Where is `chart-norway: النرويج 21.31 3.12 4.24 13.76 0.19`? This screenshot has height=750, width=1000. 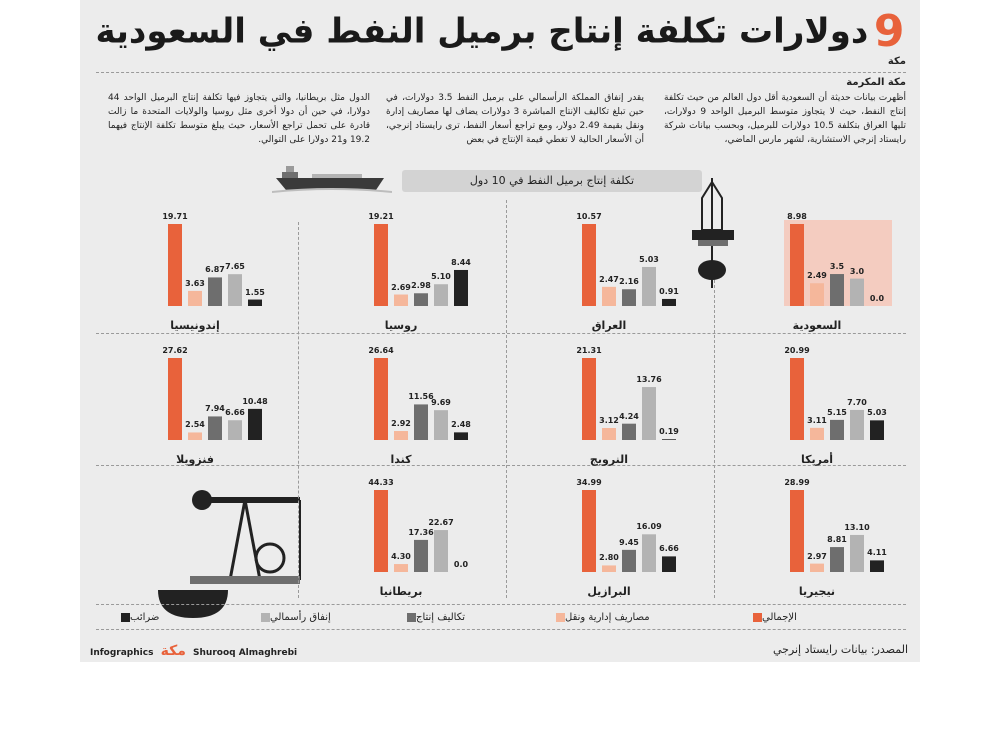
chart-norway: النرويج 21.31 3.12 4.24 13.76 0.19 is located at coordinates (609, 403).